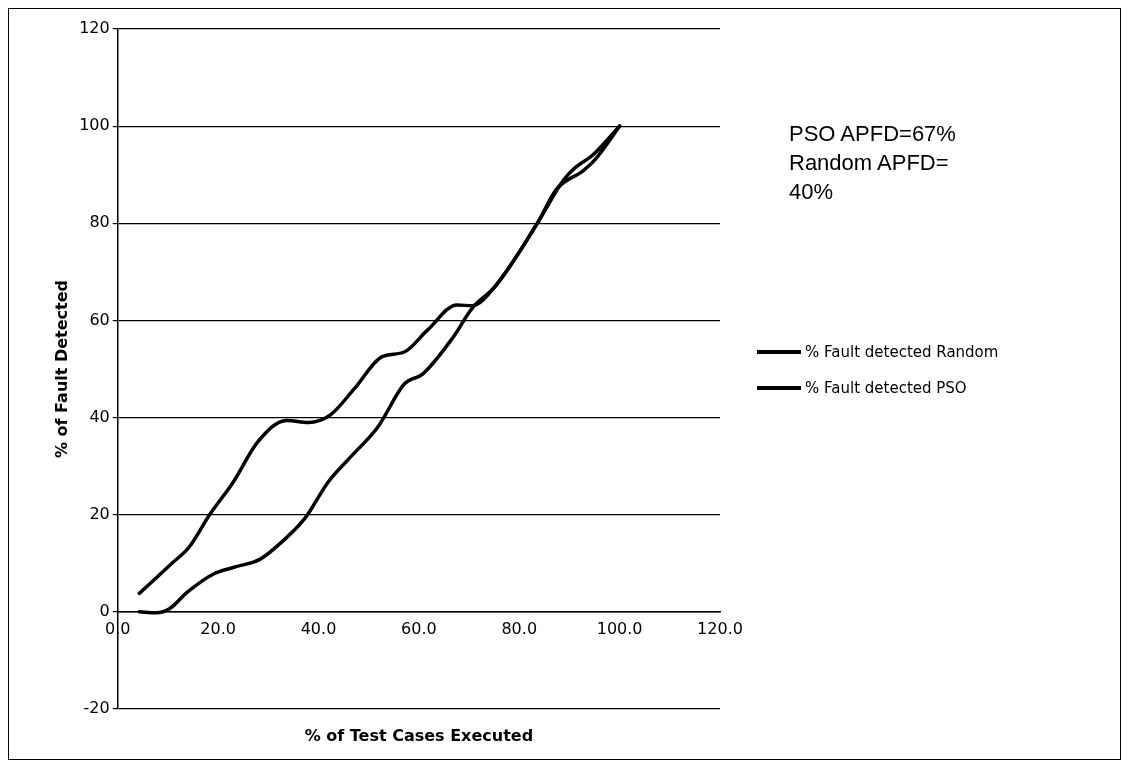 The image size is (1133, 772). What do you see at coordinates (96, 708) in the screenshot?
I see `y-tick-label: -20` at bounding box center [96, 708].